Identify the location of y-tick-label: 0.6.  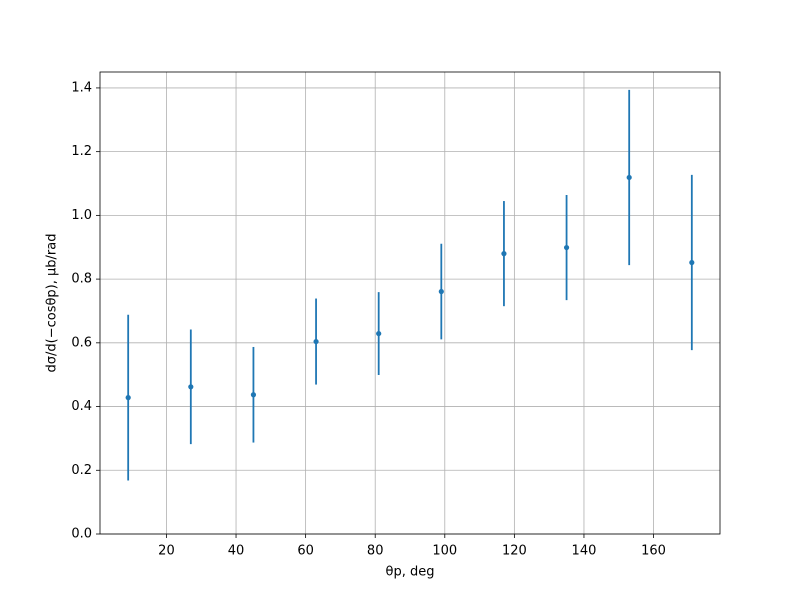
(81, 342).